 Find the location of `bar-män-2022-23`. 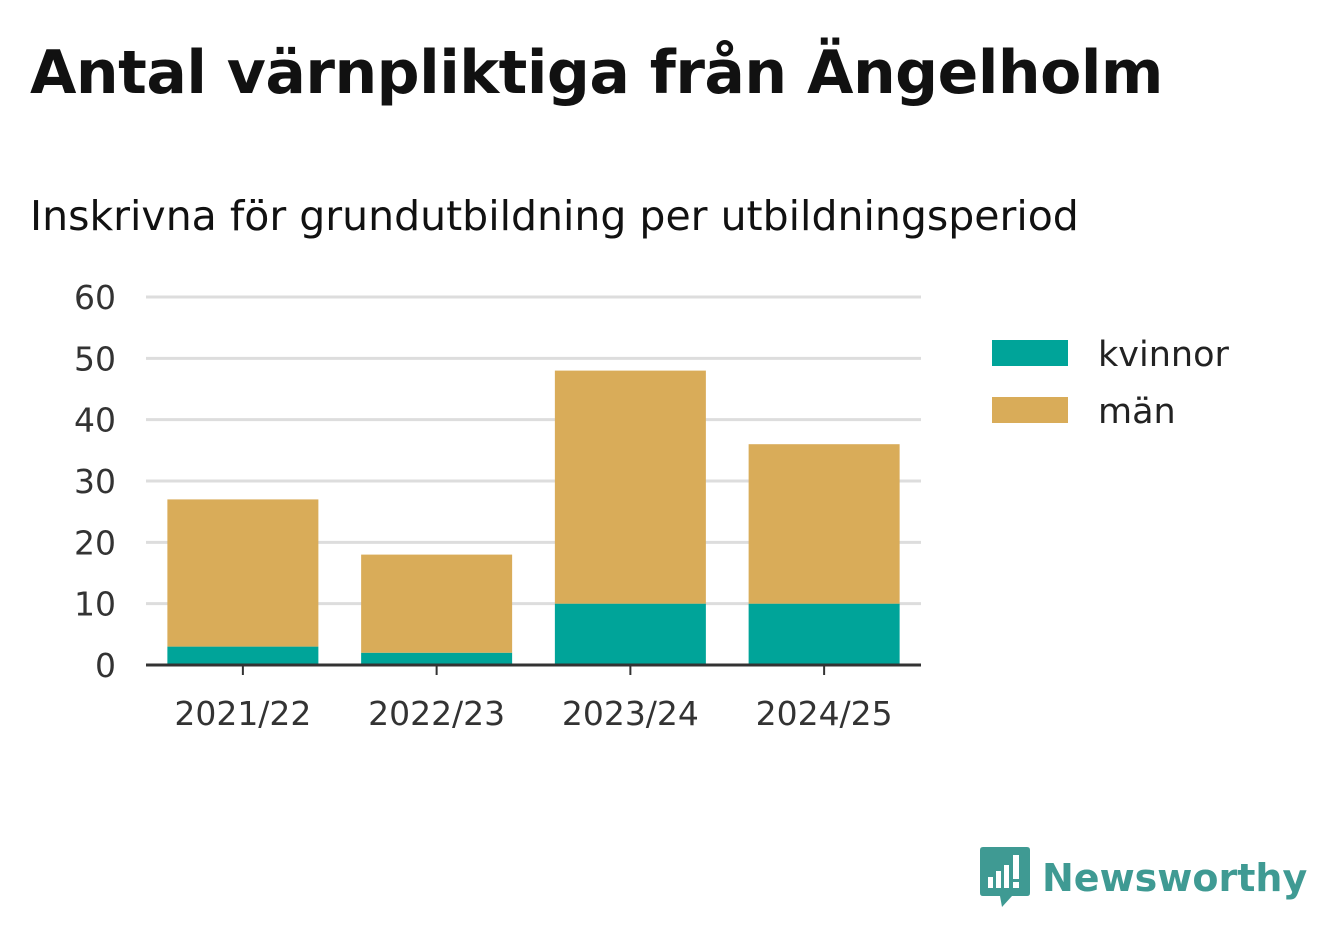

bar-män-2022-23 is located at coordinates (437, 603).